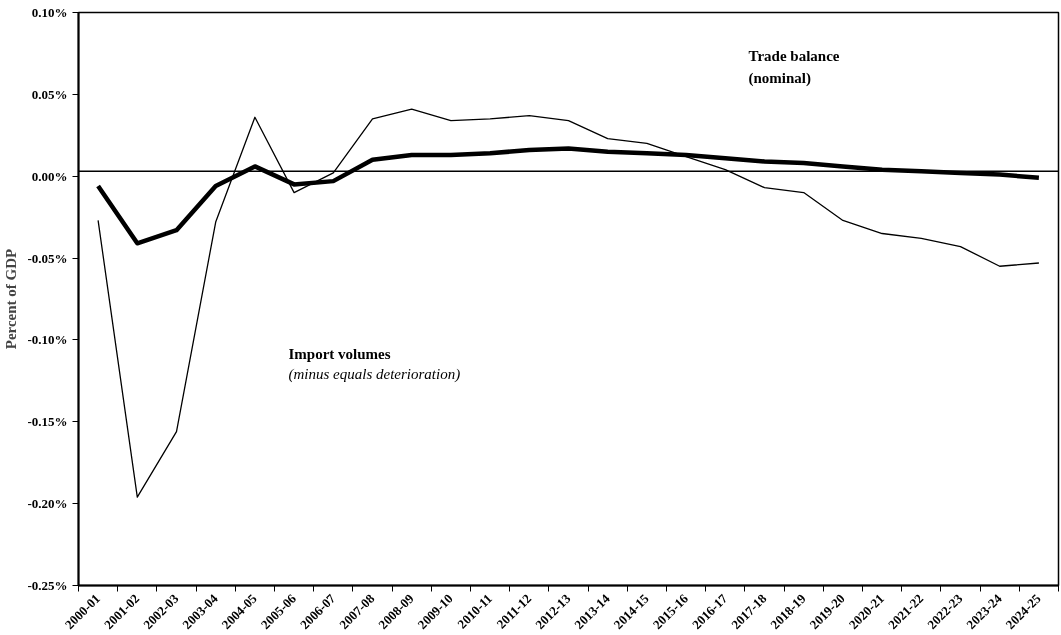 This screenshot has height=635, width=1061. I want to click on y-tick-label: 0.05%, so click(49, 94).